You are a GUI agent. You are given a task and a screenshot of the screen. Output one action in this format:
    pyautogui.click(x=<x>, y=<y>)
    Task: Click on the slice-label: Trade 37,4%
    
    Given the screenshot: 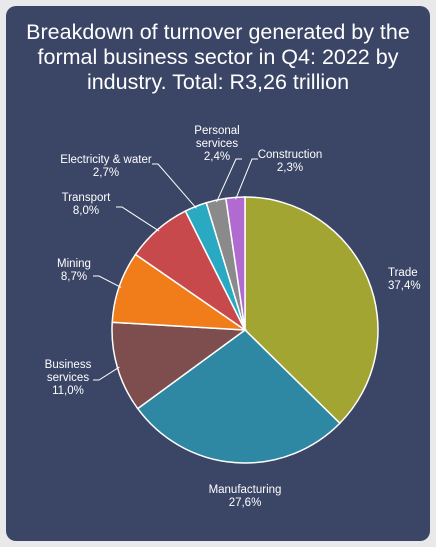 What is the action you would take?
    pyautogui.click(x=404, y=279)
    